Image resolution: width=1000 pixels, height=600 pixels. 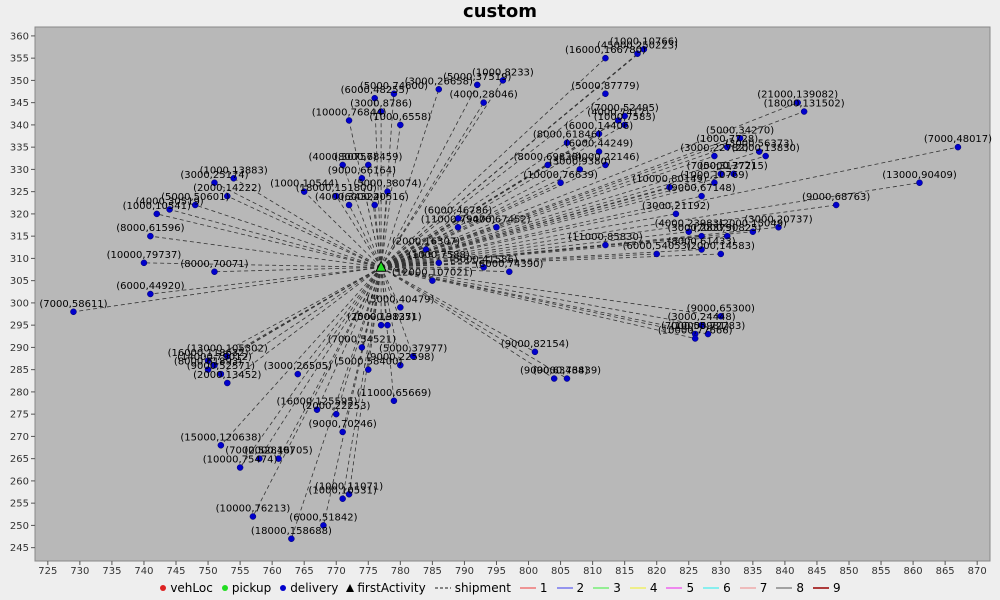 I want to click on point-label: (1000,11071), so click(x=349, y=486).